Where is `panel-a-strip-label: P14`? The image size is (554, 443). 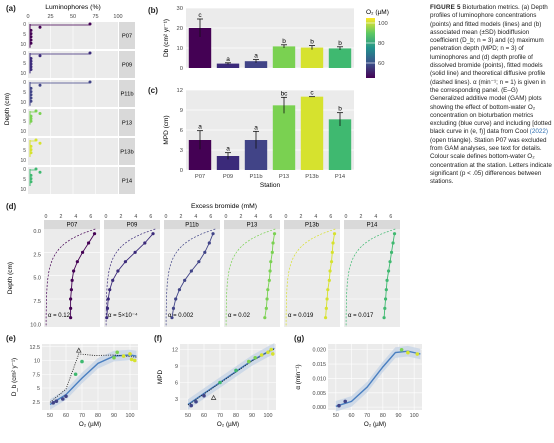
panel-a-strip-label: P14 is located at coordinates (127, 182).